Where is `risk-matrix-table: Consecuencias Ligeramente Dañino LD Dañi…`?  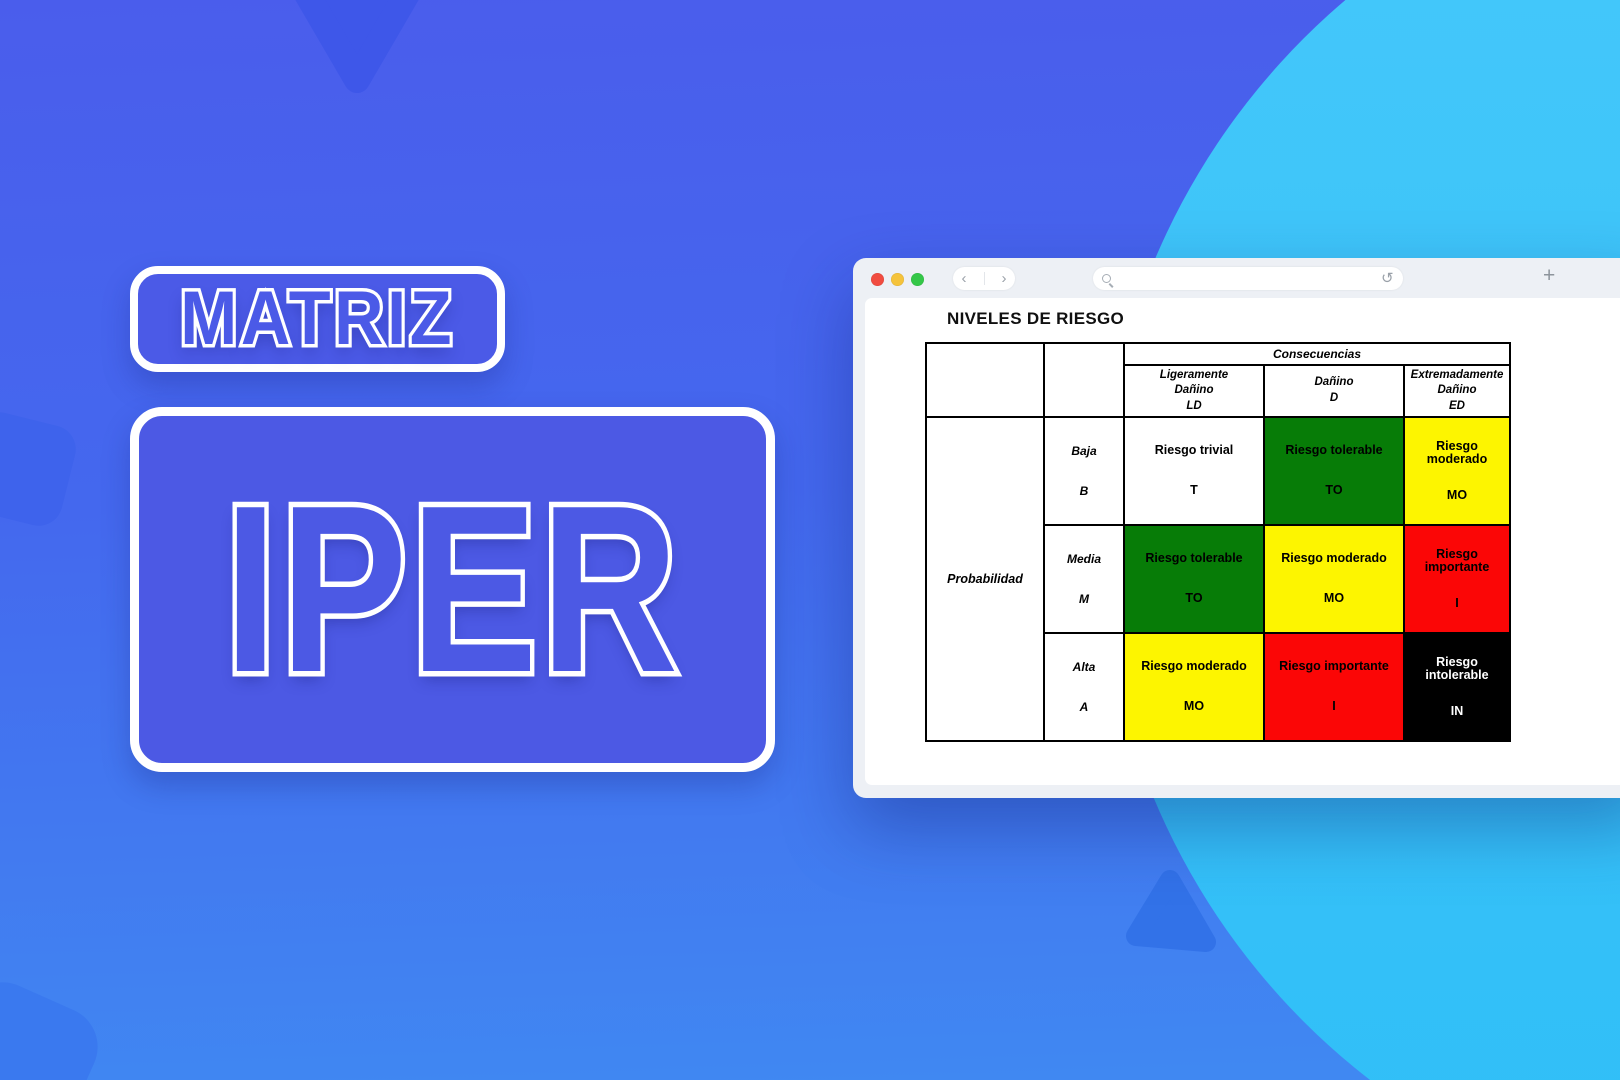
risk-matrix-table: Consecuencias Ligeramente Dañino LD Dañi… is located at coordinates (1218, 542).